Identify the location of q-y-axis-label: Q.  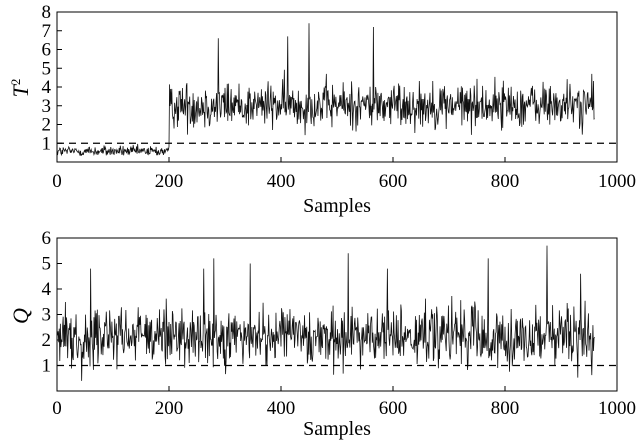
(20, 316).